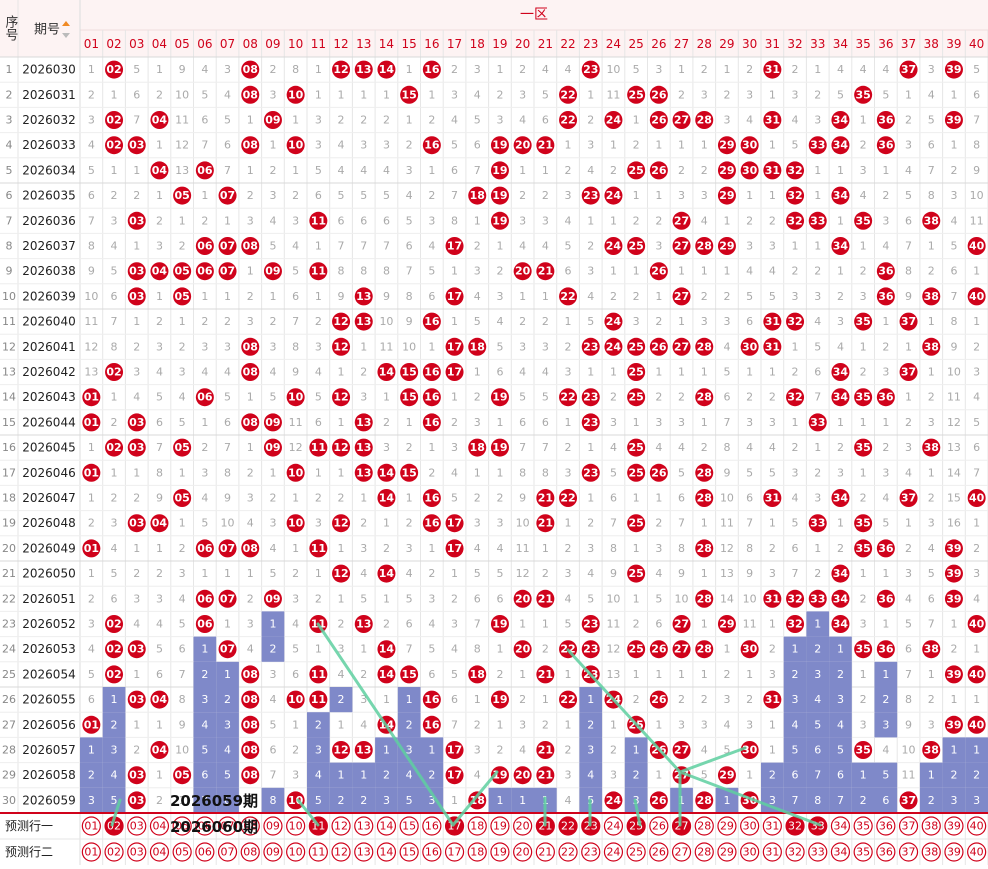  Describe the element at coordinates (66, 23) in the screenshot. I see `sort-up` at that location.